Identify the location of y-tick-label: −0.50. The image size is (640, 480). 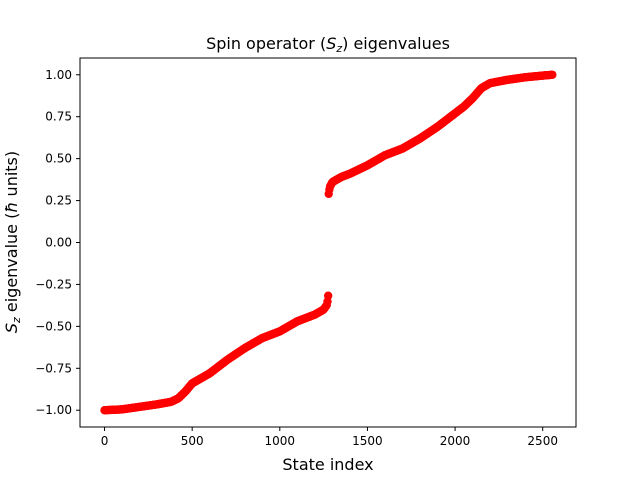
(53, 326).